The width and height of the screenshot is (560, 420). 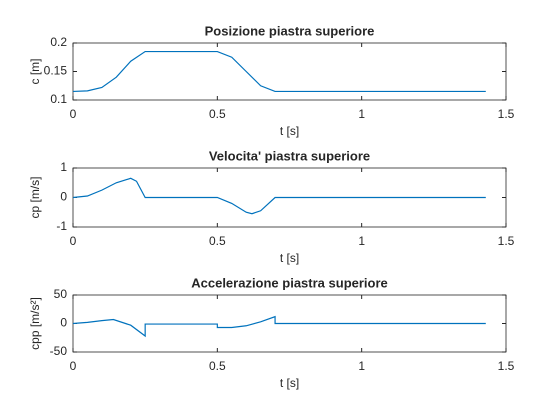 What do you see at coordinates (35, 197) in the screenshot?
I see `y-axis-label: cp [m/s]` at bounding box center [35, 197].